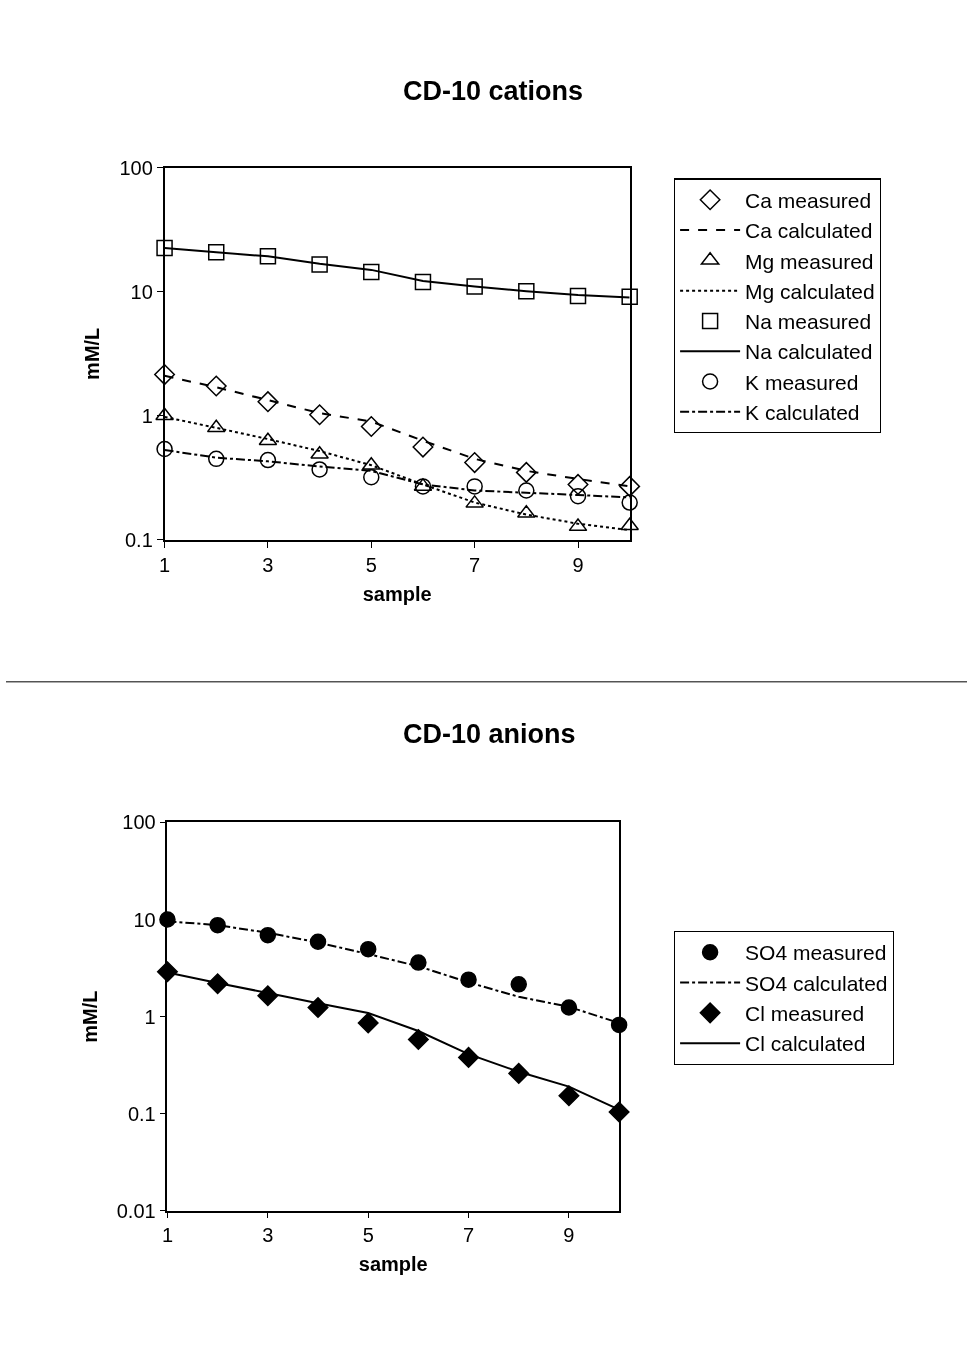 The image size is (967, 1361). What do you see at coordinates (810, 291) in the screenshot?
I see `legend-label: Mg calculated` at bounding box center [810, 291].